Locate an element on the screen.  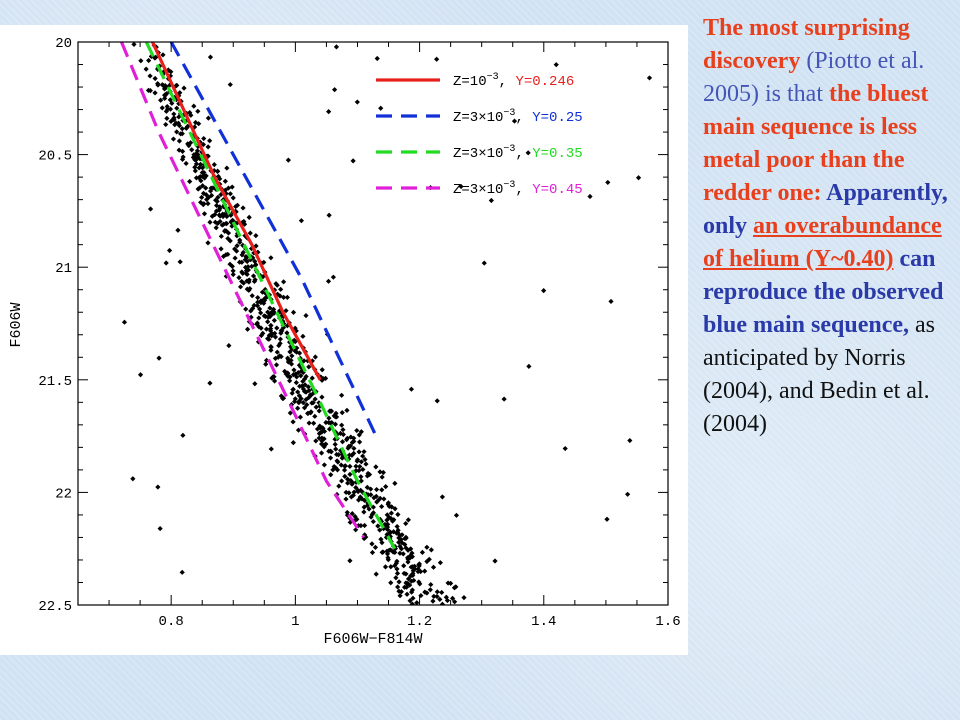
y-tick-label: 20.5 is located at coordinates (55, 157).